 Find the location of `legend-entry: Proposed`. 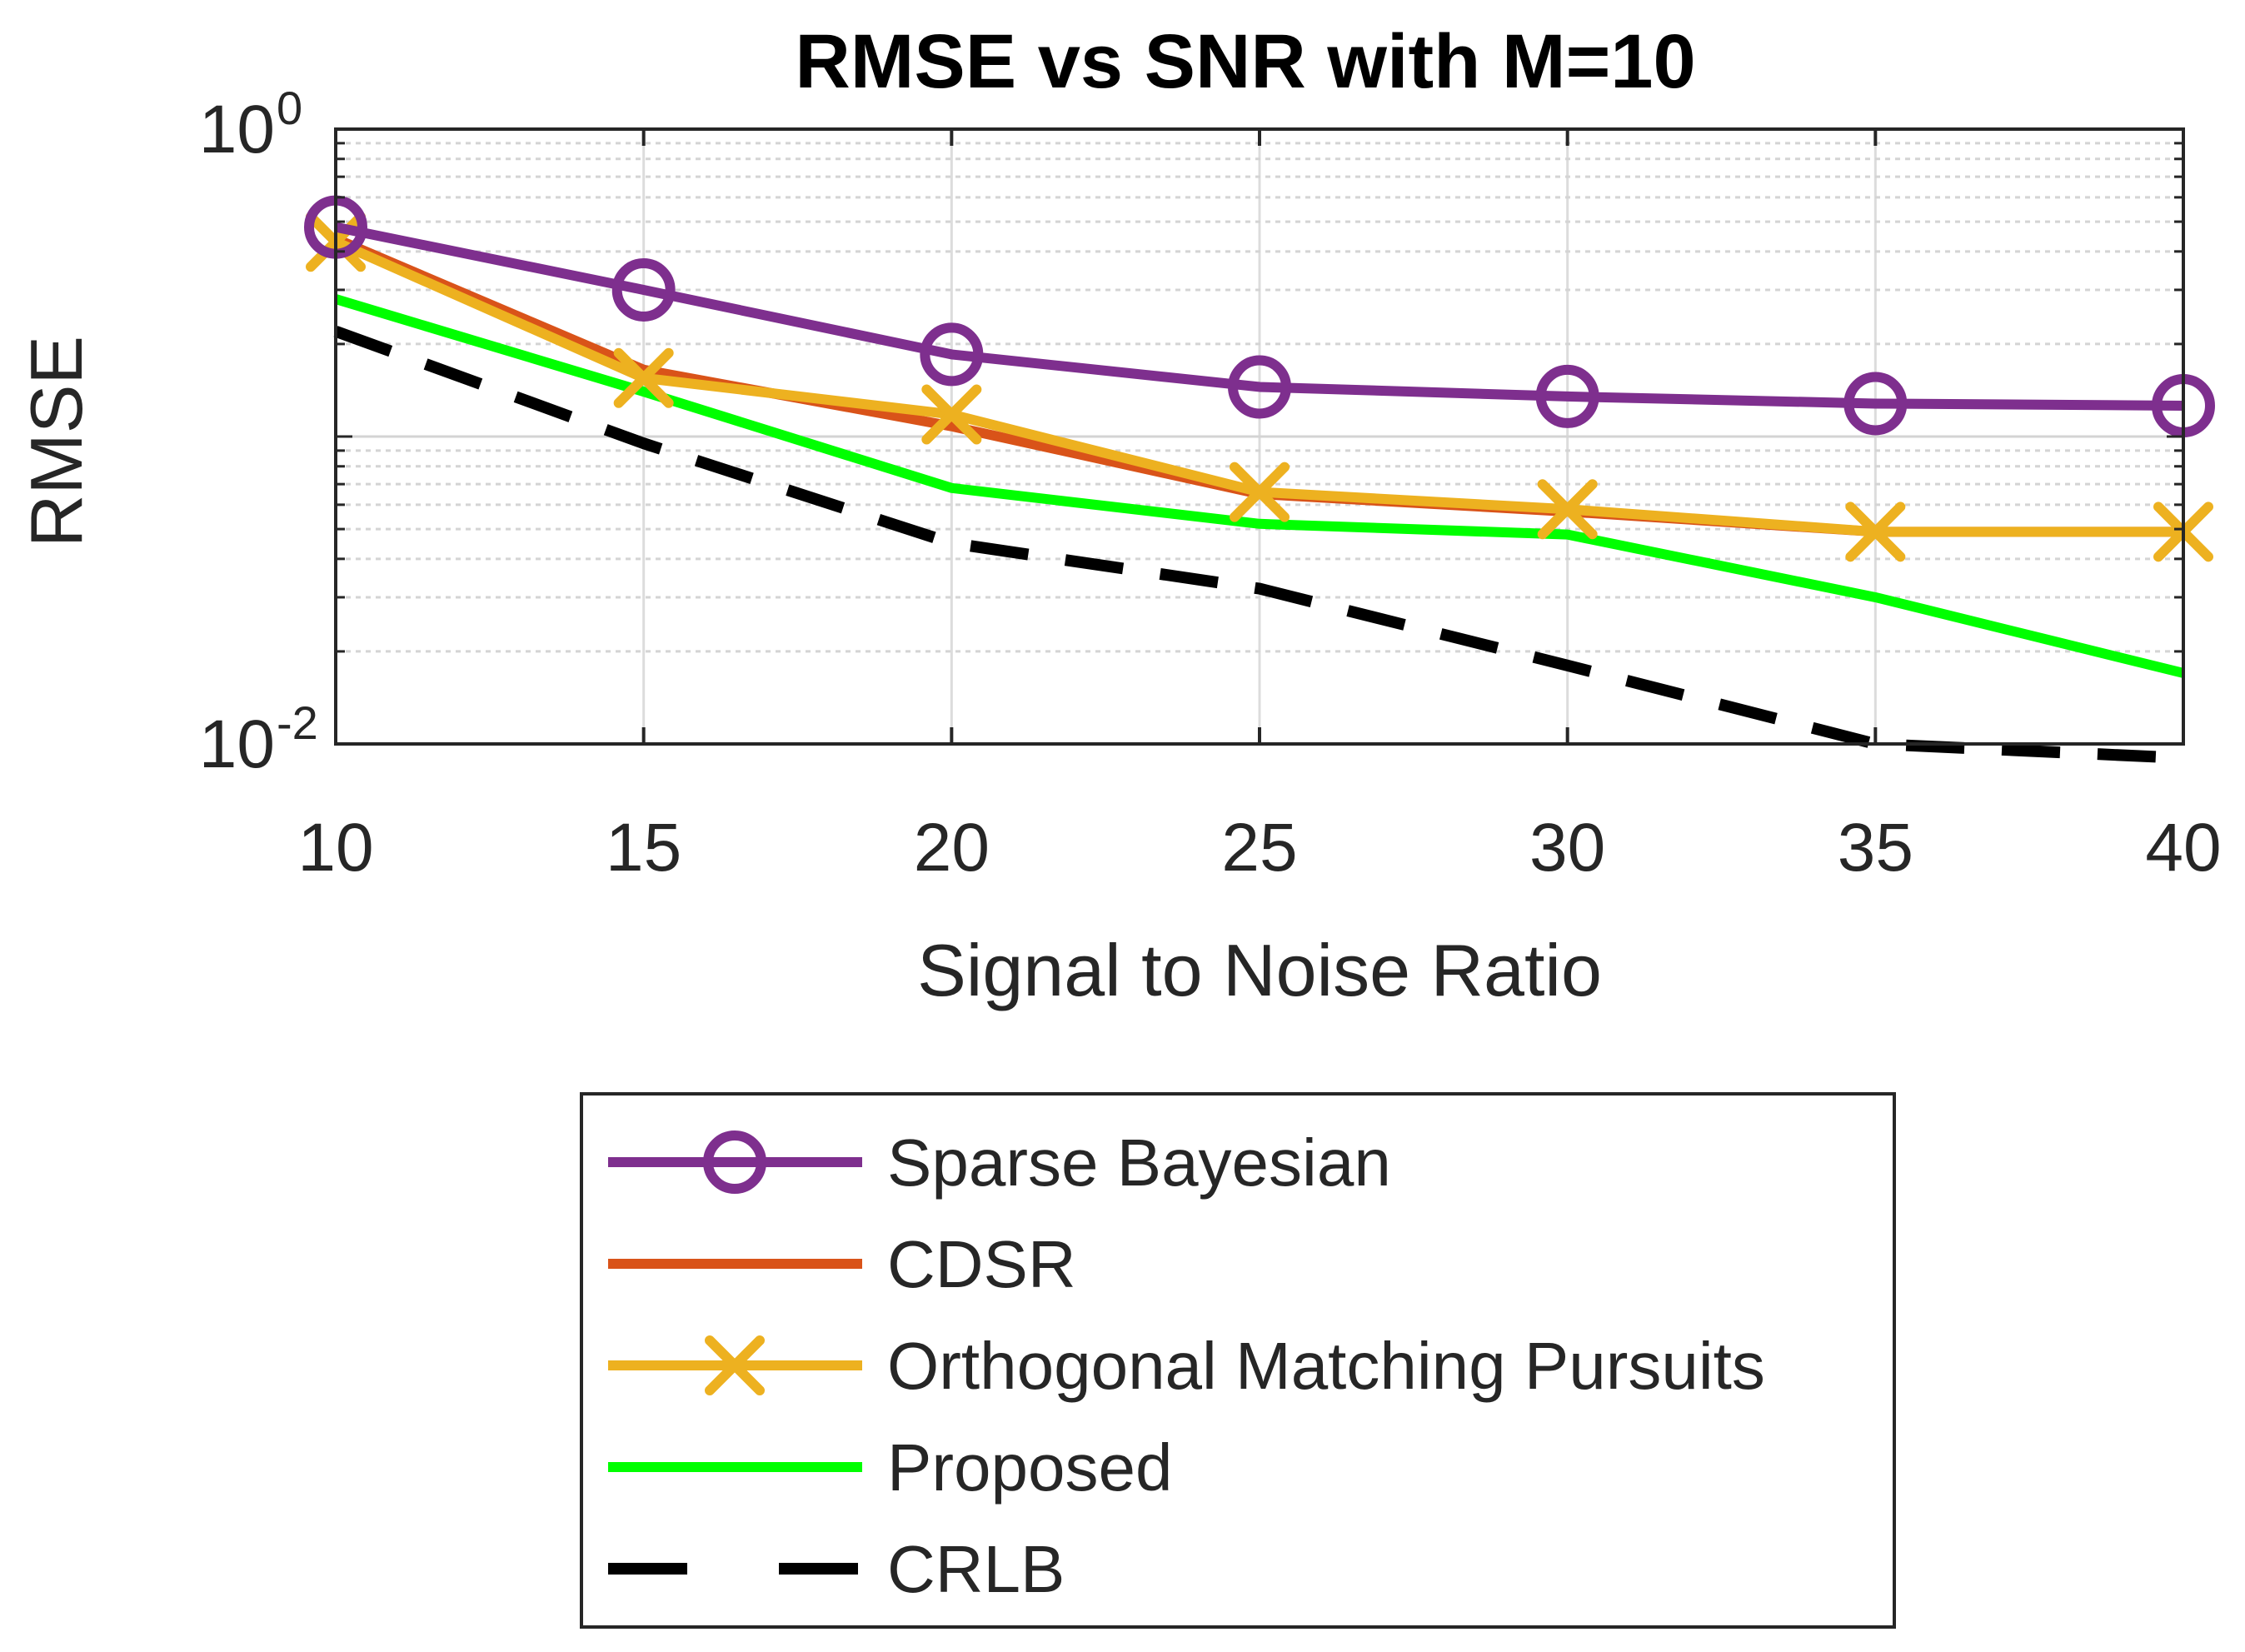

legend-entry: Proposed is located at coordinates (890, 1468).